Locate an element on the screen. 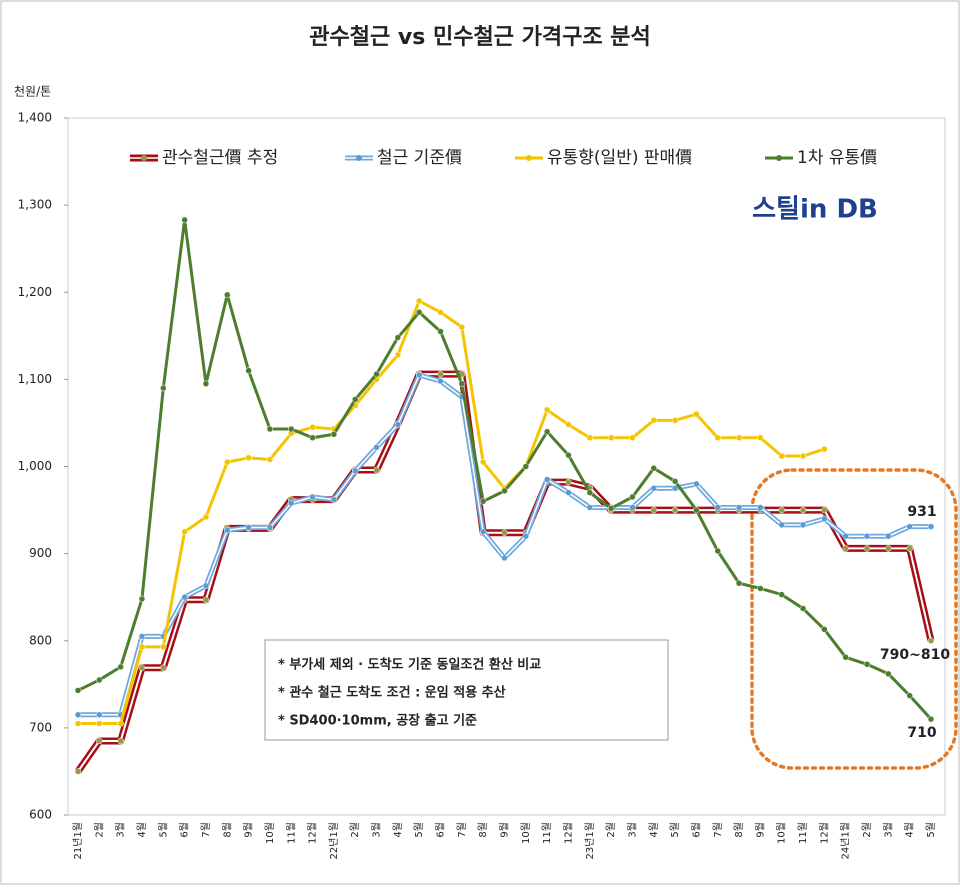 The height and width of the screenshot is (889, 960). y-tick-label: 1,300 is located at coordinates (35, 205).